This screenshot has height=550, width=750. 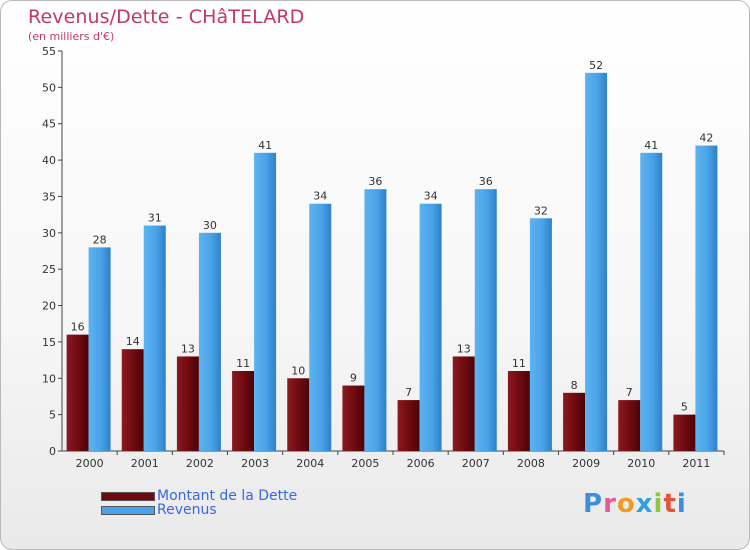 I want to click on data-label-revenus: 52, so click(x=596, y=65).